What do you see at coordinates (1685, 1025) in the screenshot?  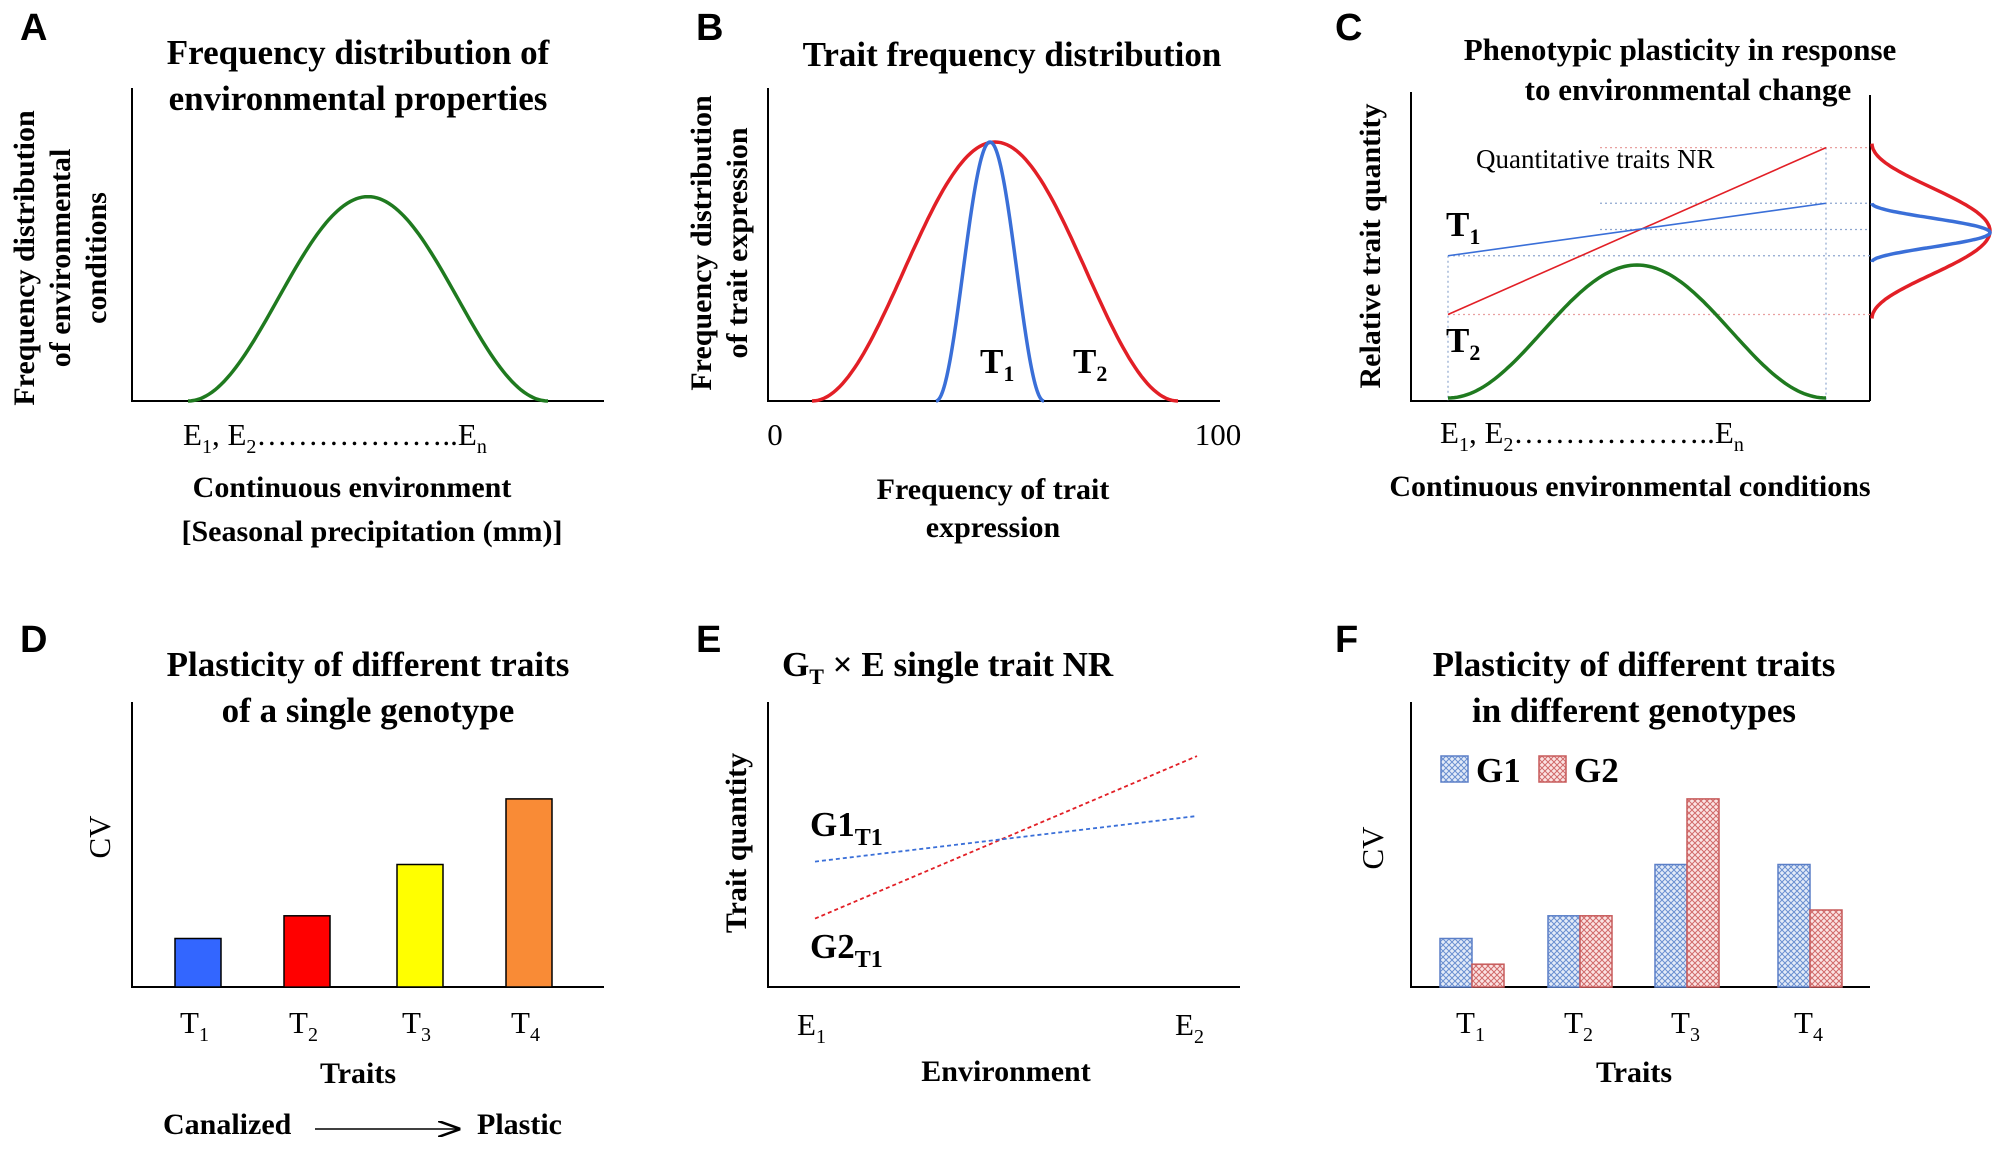 I see `panel-f-tick-t3: T3` at bounding box center [1685, 1025].